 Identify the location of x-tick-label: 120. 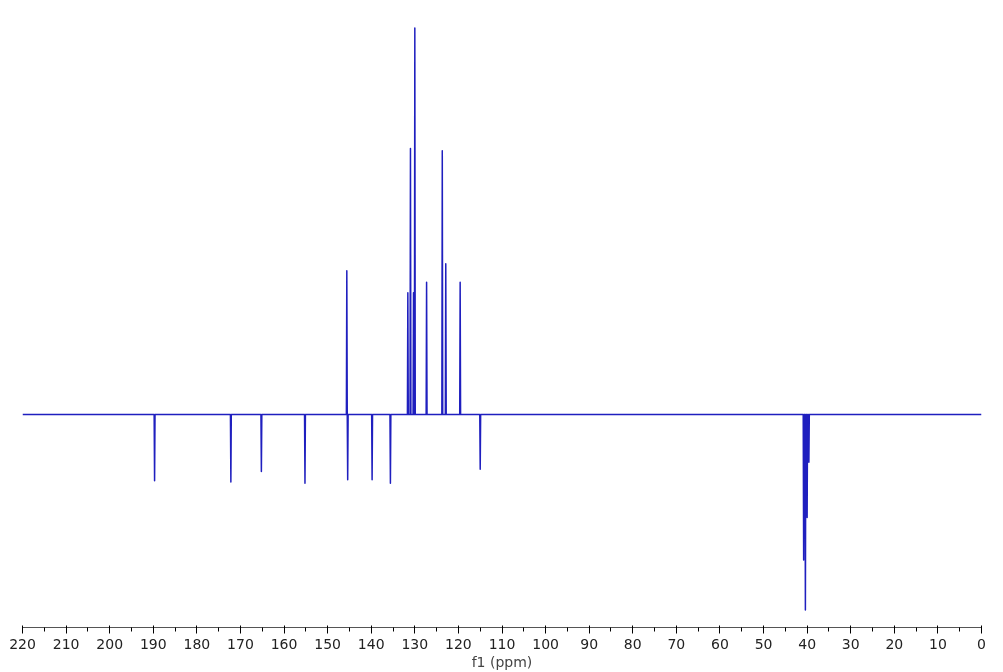
(458, 643).